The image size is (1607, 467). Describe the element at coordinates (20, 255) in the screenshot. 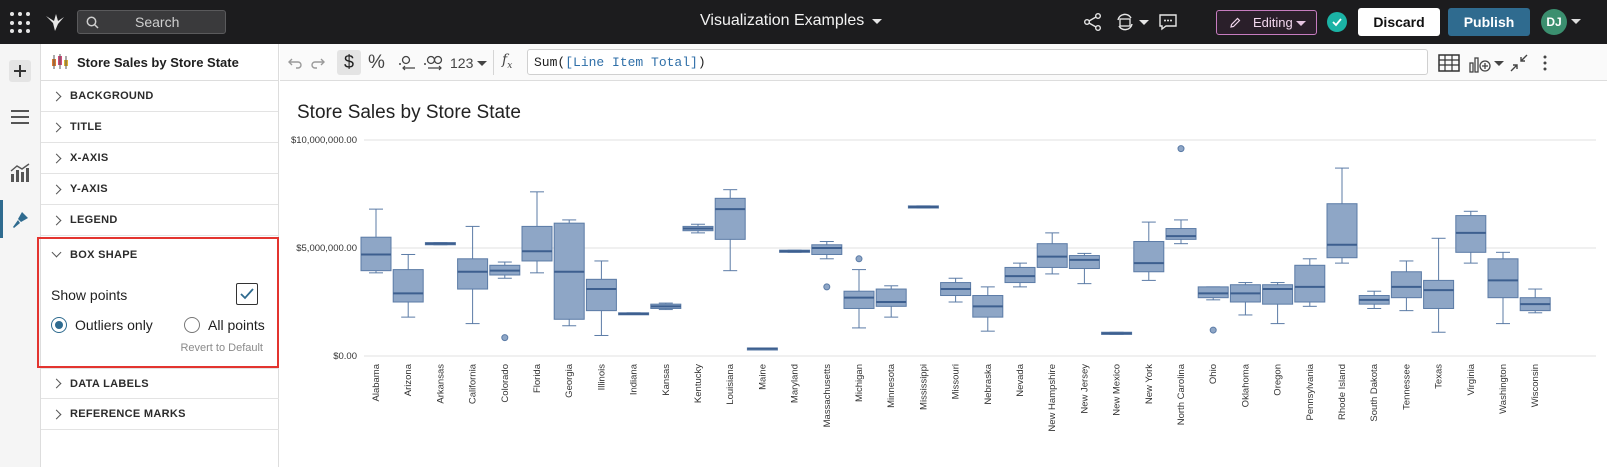

I see `left-rail` at that location.